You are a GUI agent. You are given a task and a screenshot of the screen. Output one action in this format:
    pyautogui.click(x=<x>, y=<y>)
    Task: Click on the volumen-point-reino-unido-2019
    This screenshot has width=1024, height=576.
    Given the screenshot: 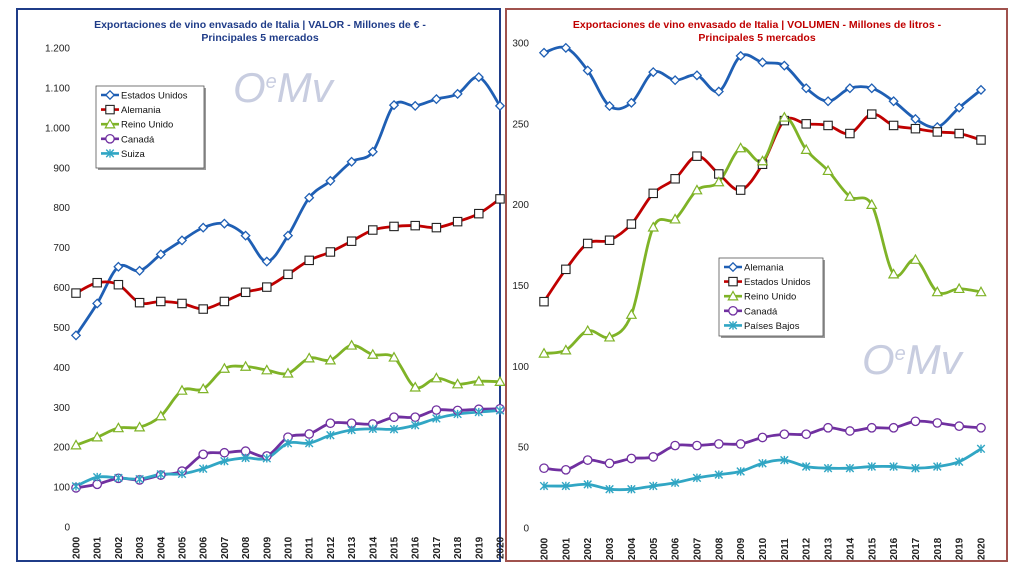 What is the action you would take?
    pyautogui.click(x=959, y=288)
    